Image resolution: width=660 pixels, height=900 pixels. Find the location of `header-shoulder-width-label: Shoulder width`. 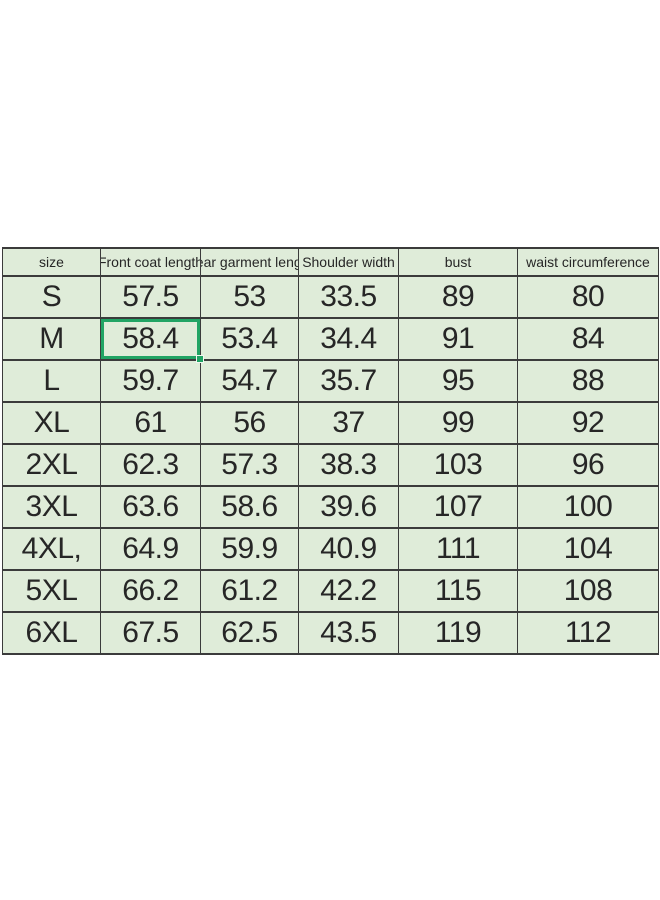

header-shoulder-width-label: Shoulder width is located at coordinates (348, 262).